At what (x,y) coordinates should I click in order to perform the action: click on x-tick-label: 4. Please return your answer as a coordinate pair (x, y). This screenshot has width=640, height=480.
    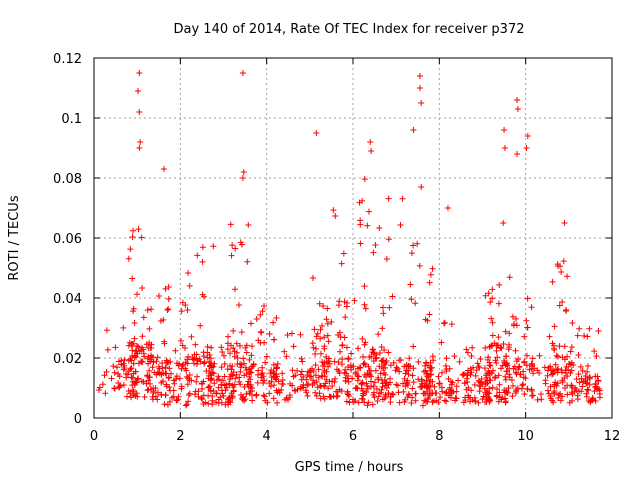
    Looking at the image, I should click on (267, 436).